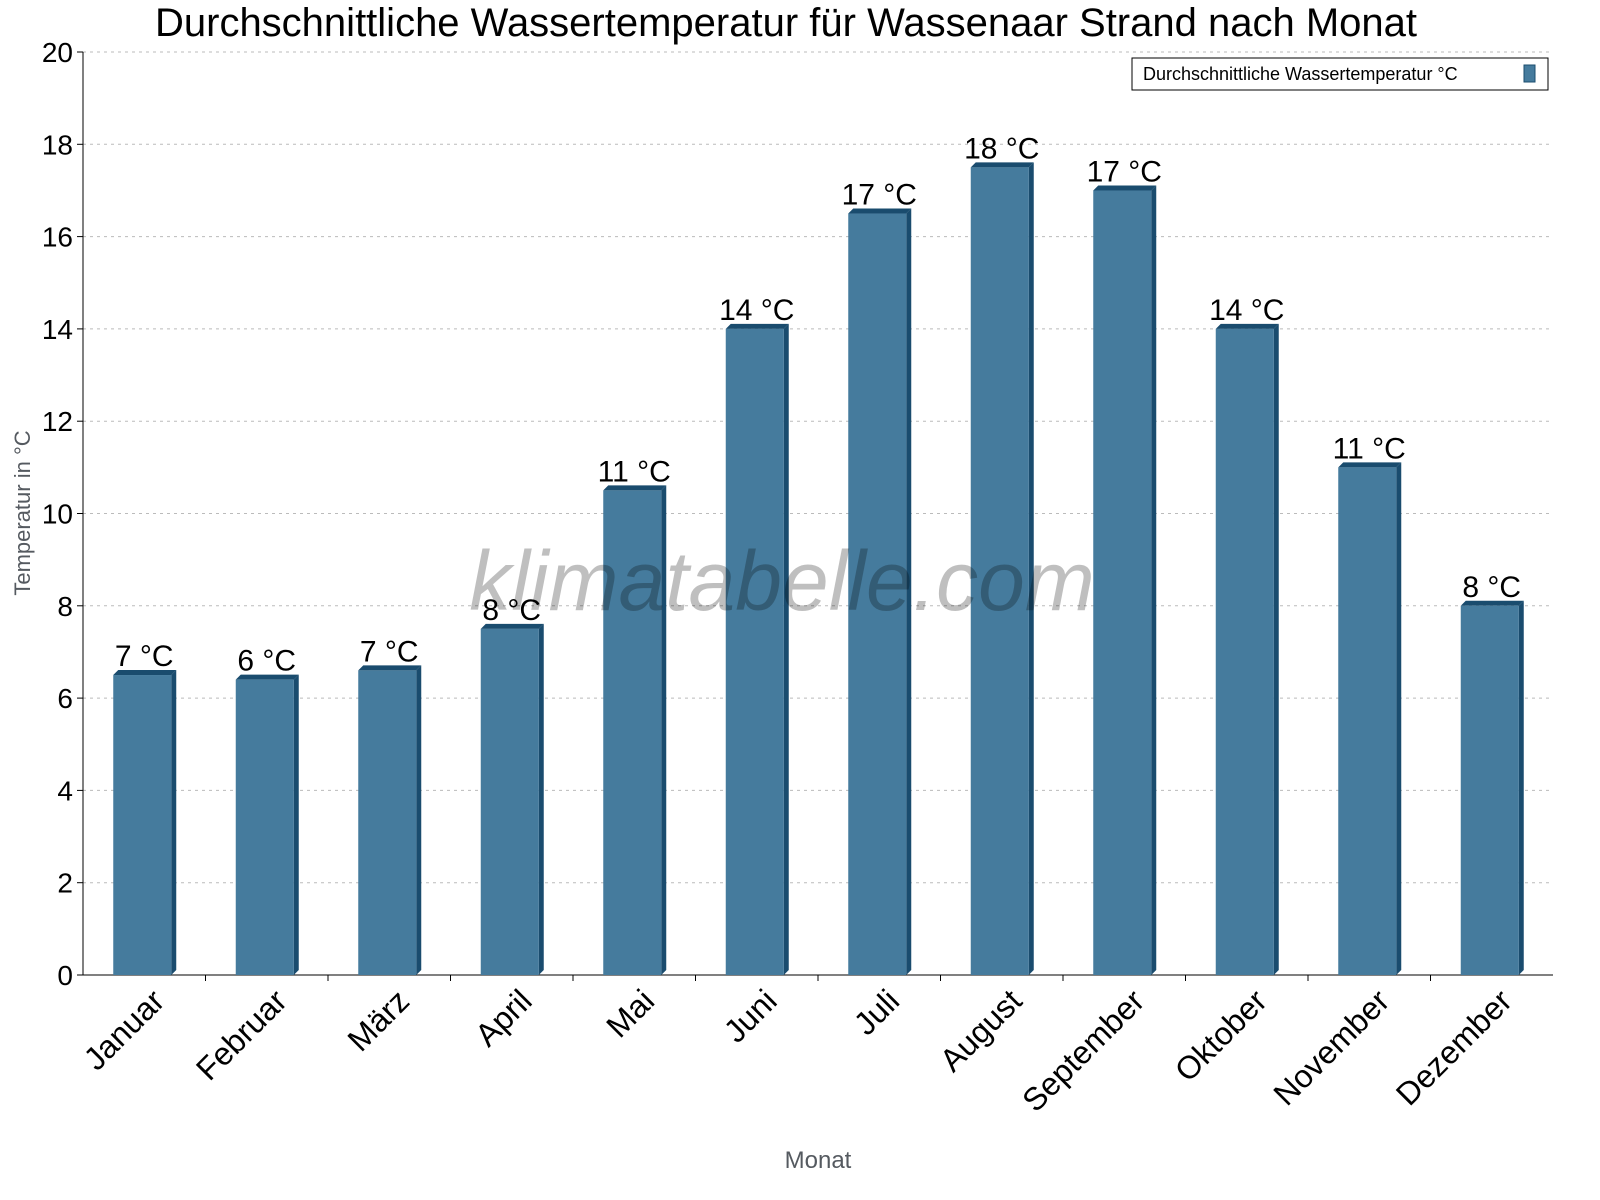 The height and width of the screenshot is (1200, 1600). I want to click on bar-dezember: 8 °C, so click(1492, 773).